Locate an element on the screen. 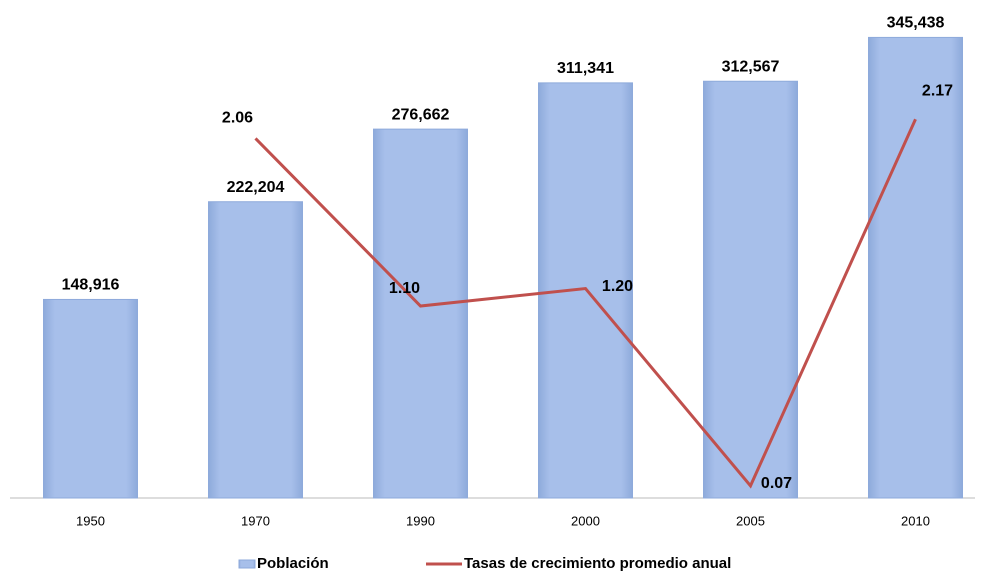  bar-value-label: 222,204 is located at coordinates (256, 187).